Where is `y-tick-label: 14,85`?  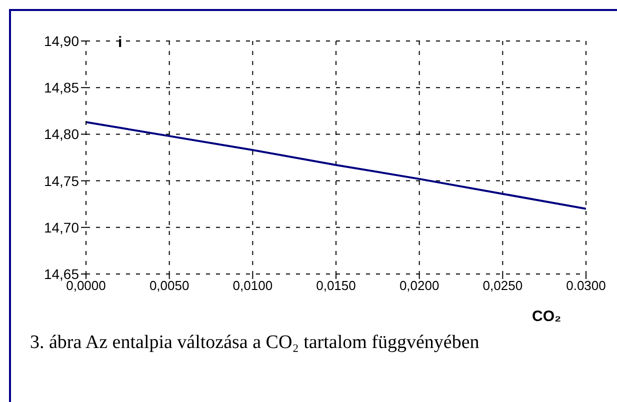
y-tick-label: 14,85 is located at coordinates (62, 88).